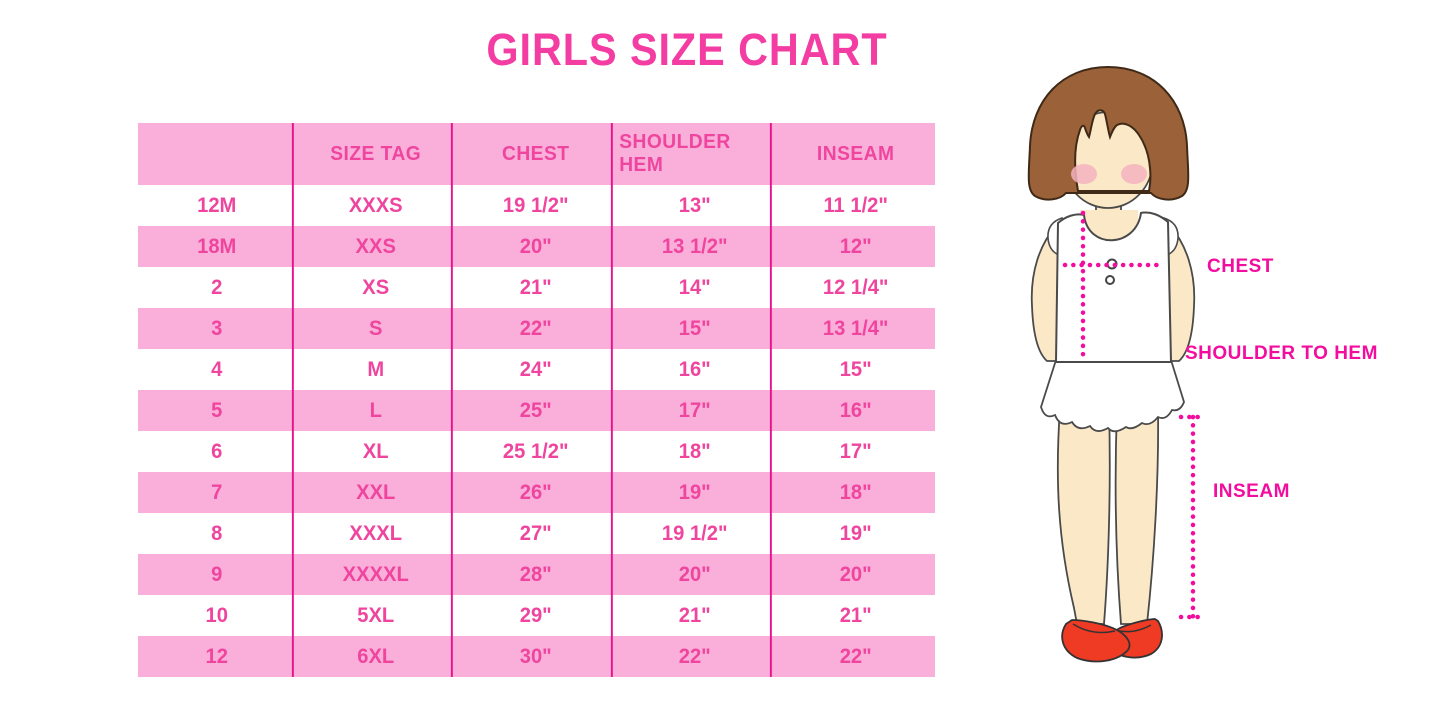  I want to click on girl-top-button, so click(1110, 280).